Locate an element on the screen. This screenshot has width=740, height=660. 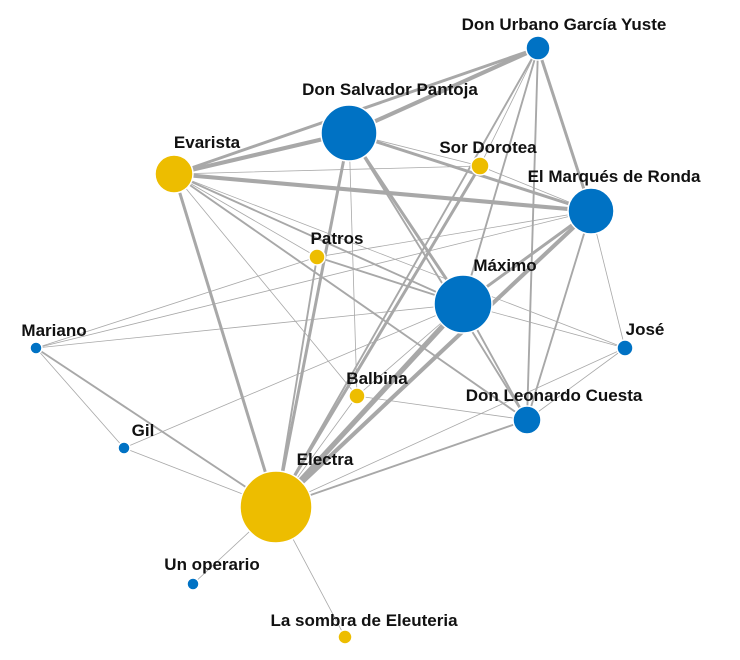
edge-evarista-salvador is located at coordinates (261, 153).